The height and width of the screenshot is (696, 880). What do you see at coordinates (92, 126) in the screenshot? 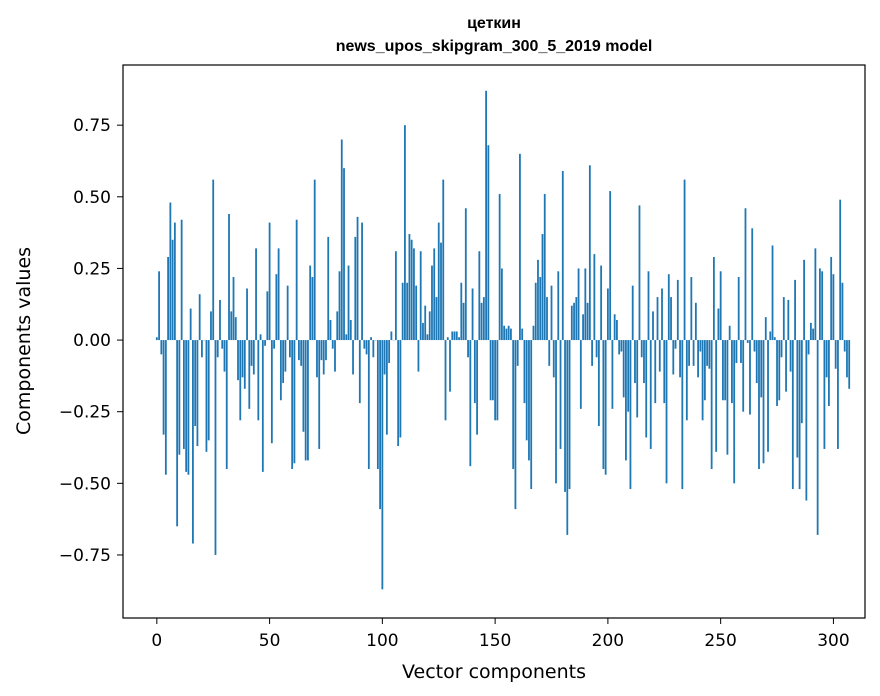
I see `y-tick-label: 0.75` at bounding box center [92, 126].